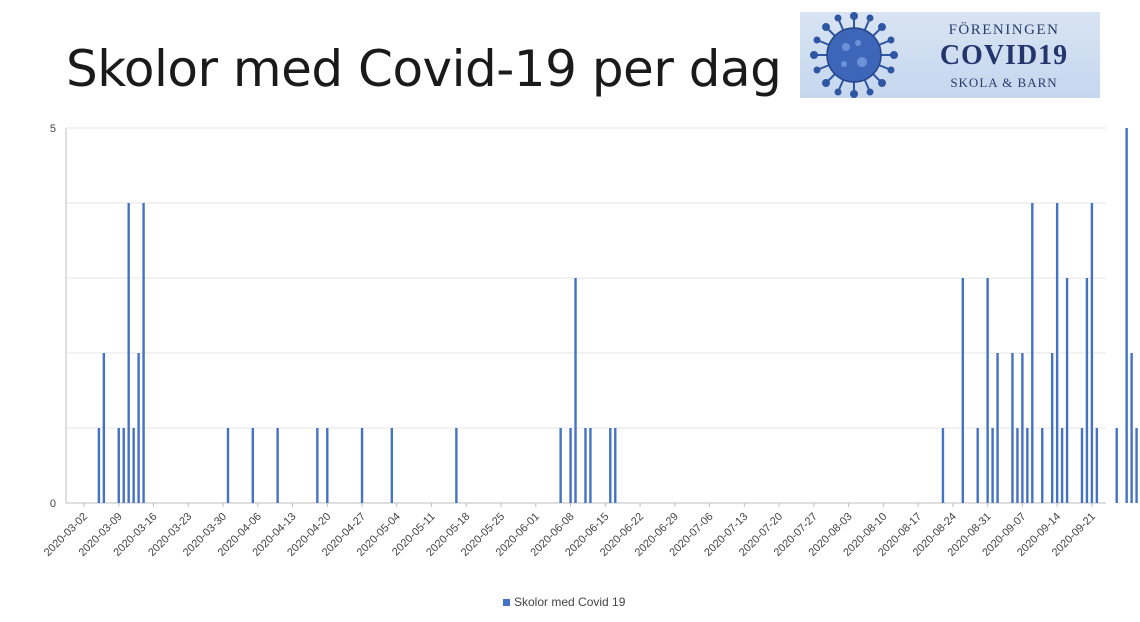 The height and width of the screenshot is (622, 1140). I want to click on page-title: Skolor med Covid-19 per dag, so click(424, 69).